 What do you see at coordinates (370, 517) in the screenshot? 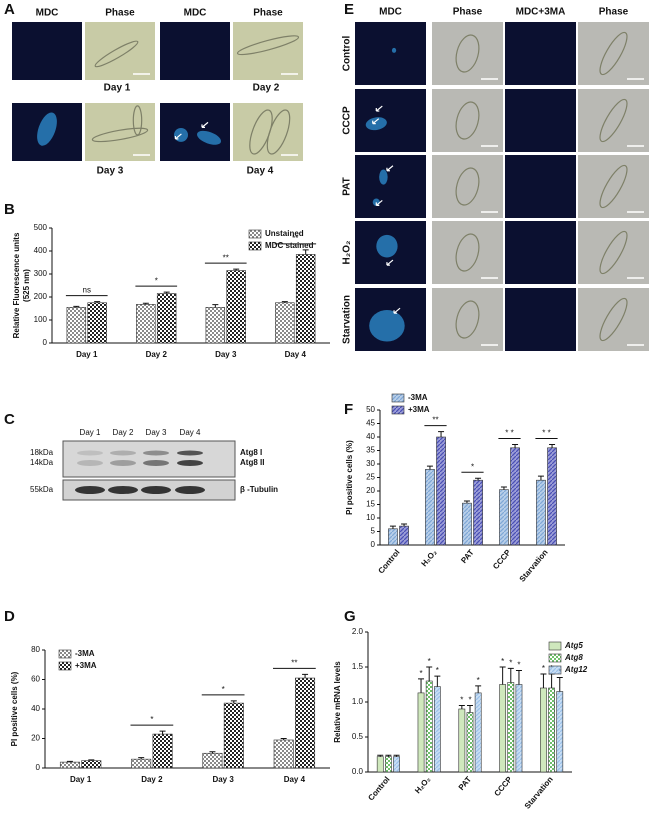
I see `y-tick-label: 10` at bounding box center [370, 517].